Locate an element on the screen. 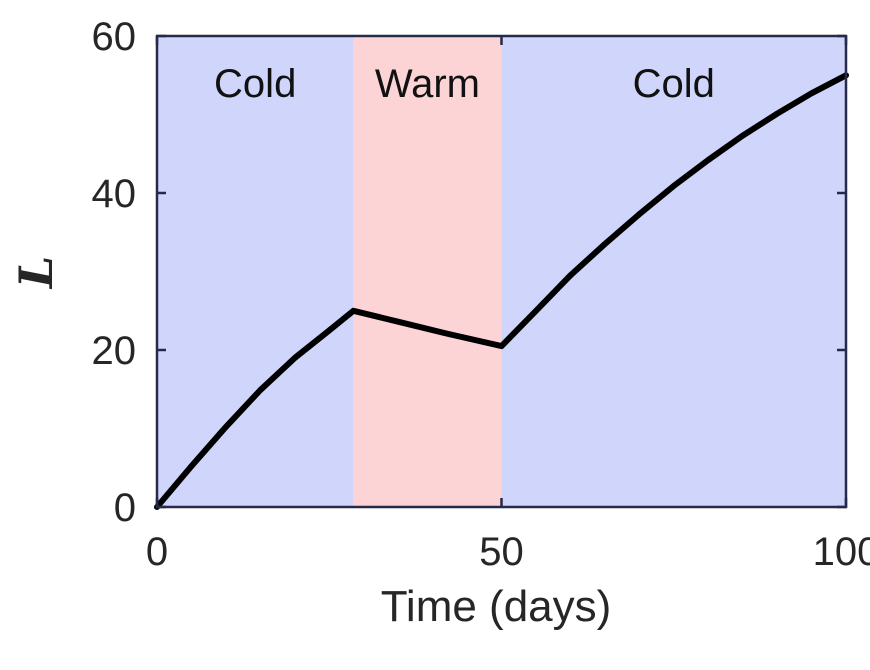 This screenshot has width=870, height=670. x-tick-label-50: 50 is located at coordinates (501, 552).